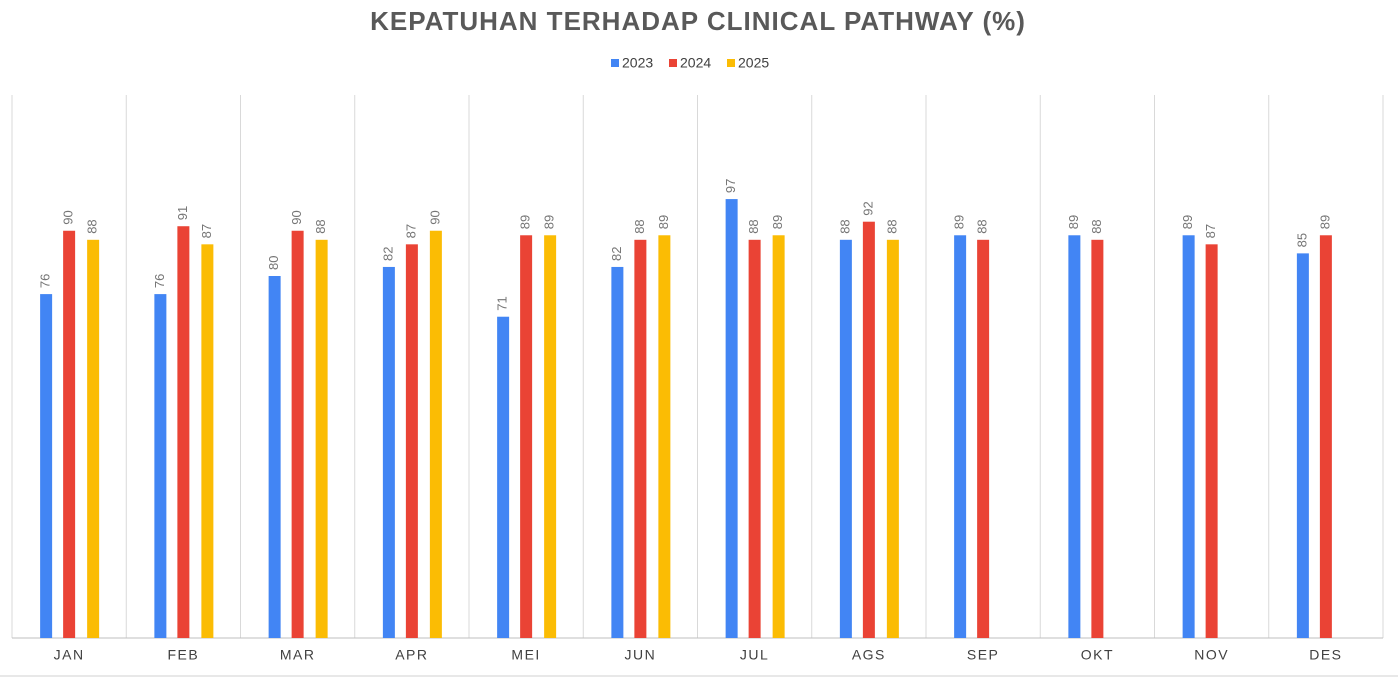 Image resolution: width=1398 pixels, height=678 pixels. Describe the element at coordinates (641, 655) in the screenshot. I see `x-tick-label: JUN` at that location.